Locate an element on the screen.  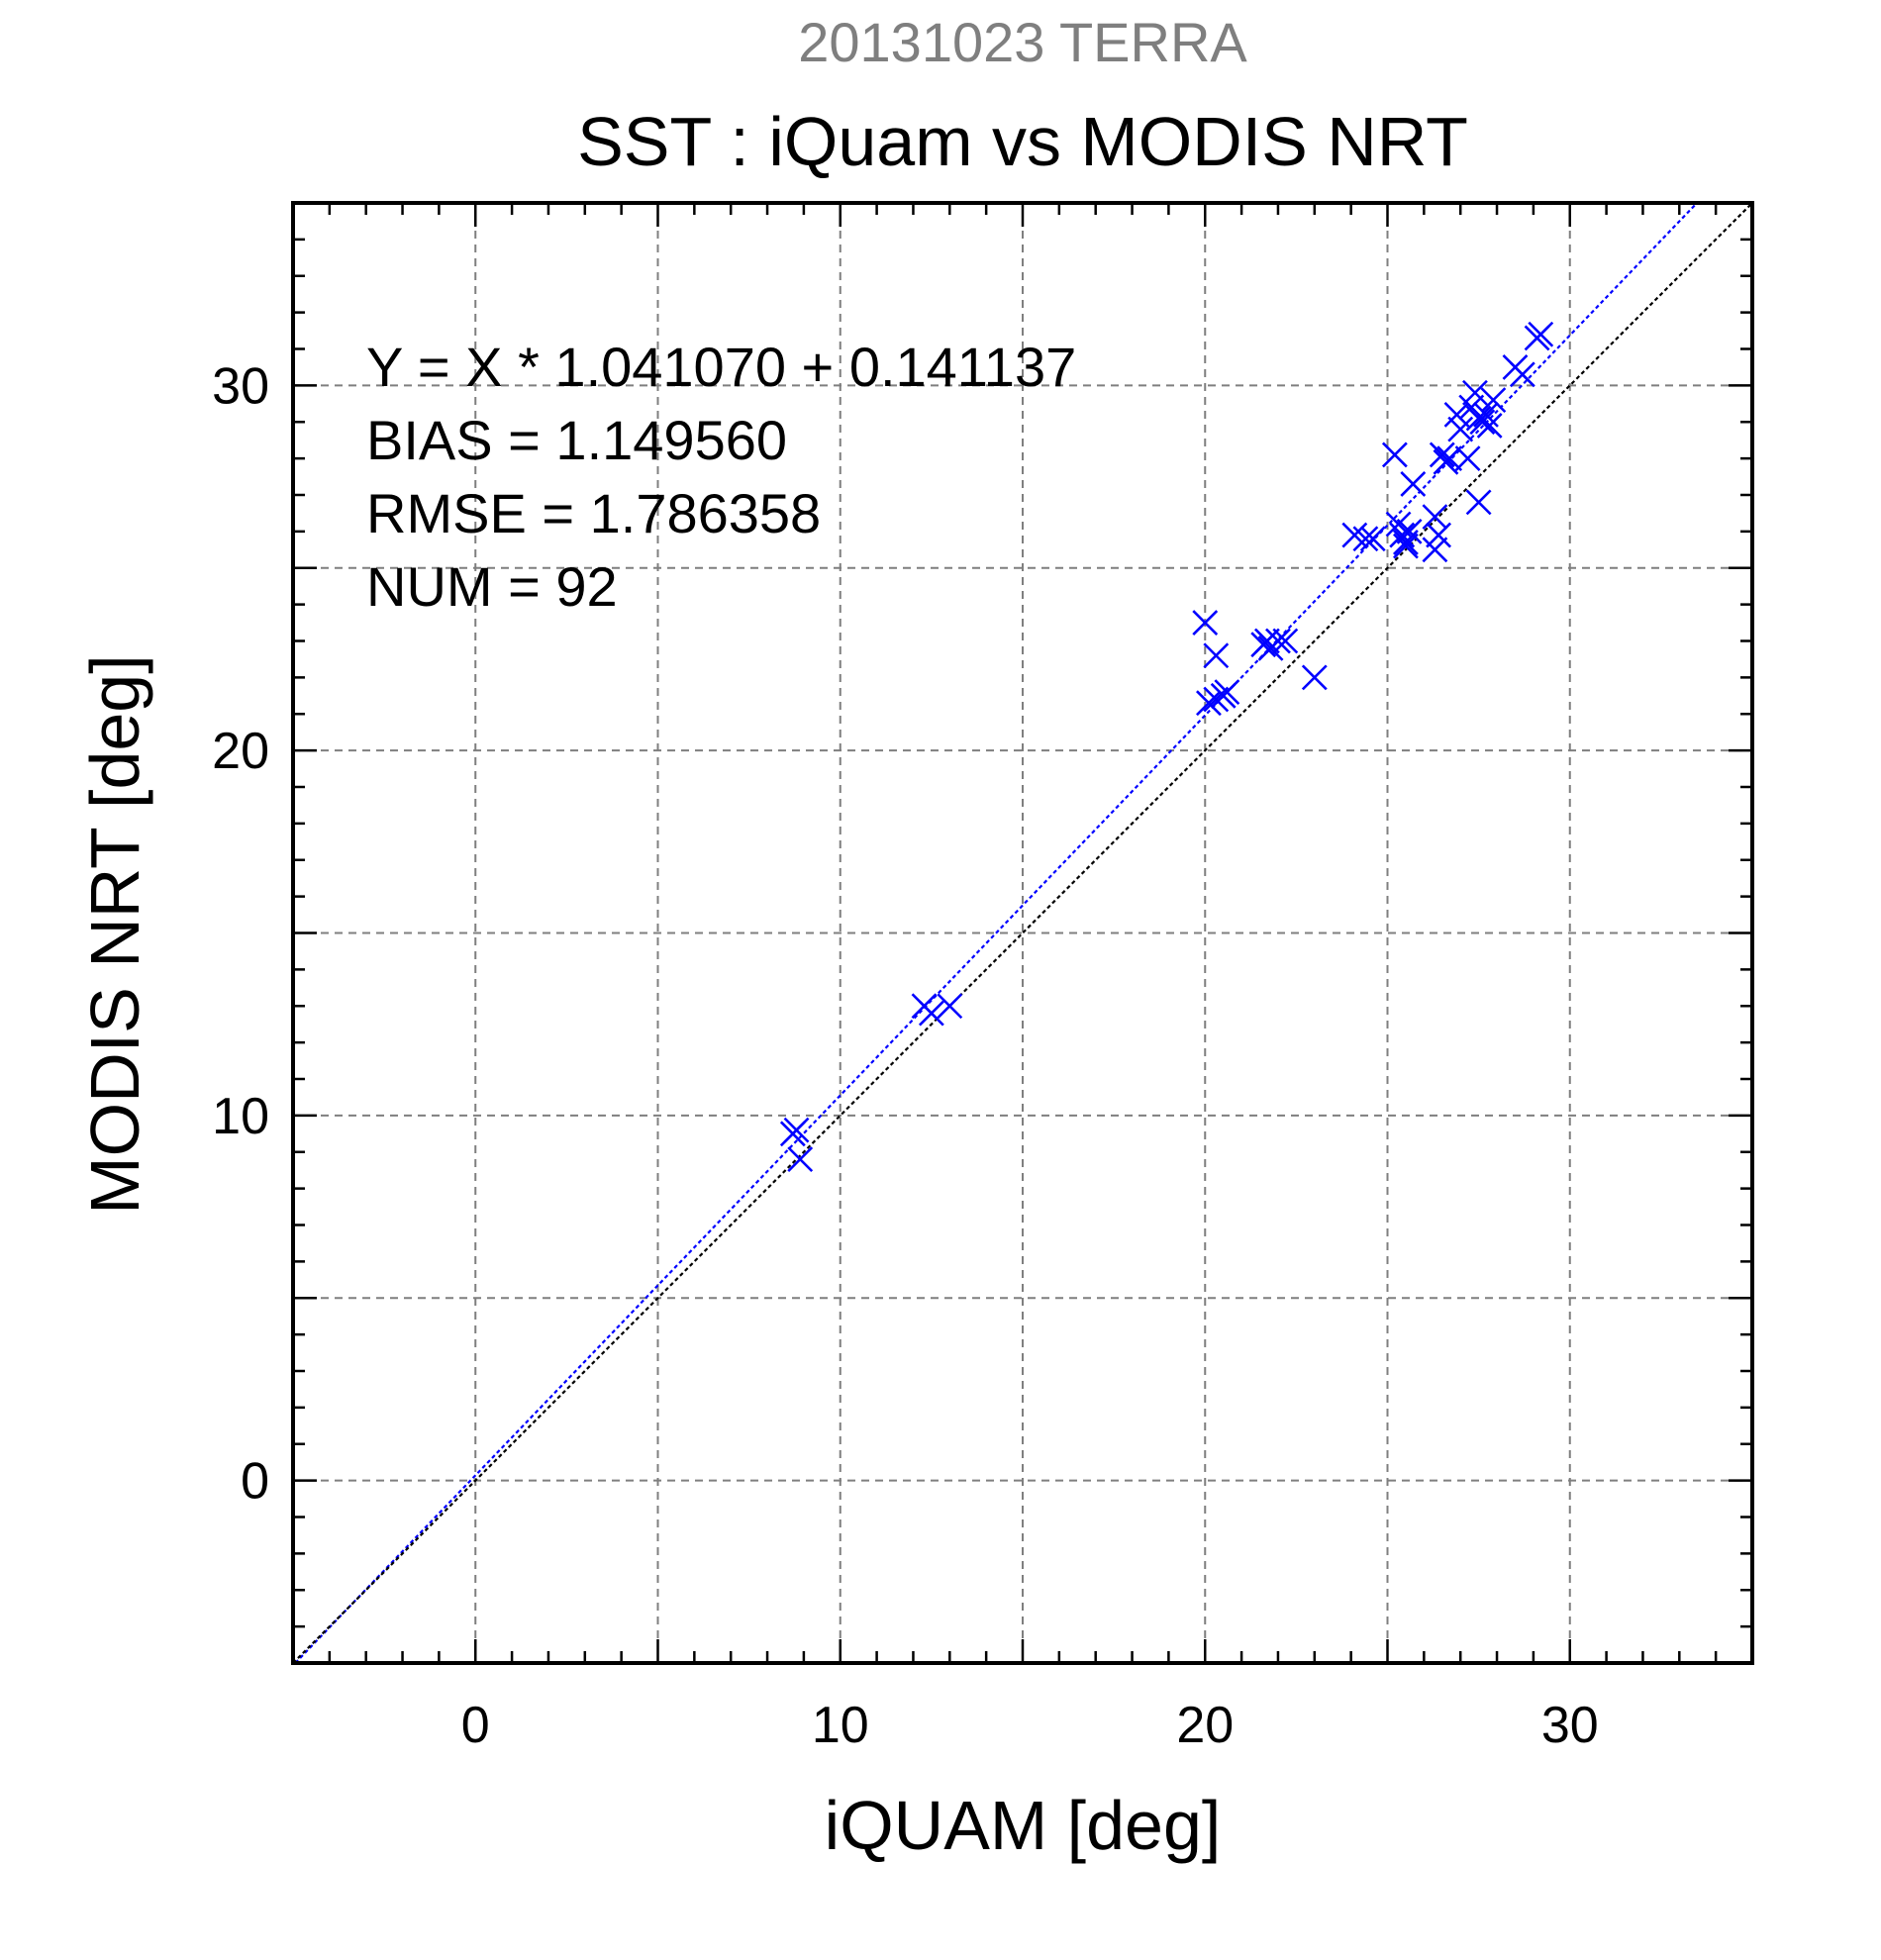
y-tick-label: 30 is located at coordinates (241, 386).